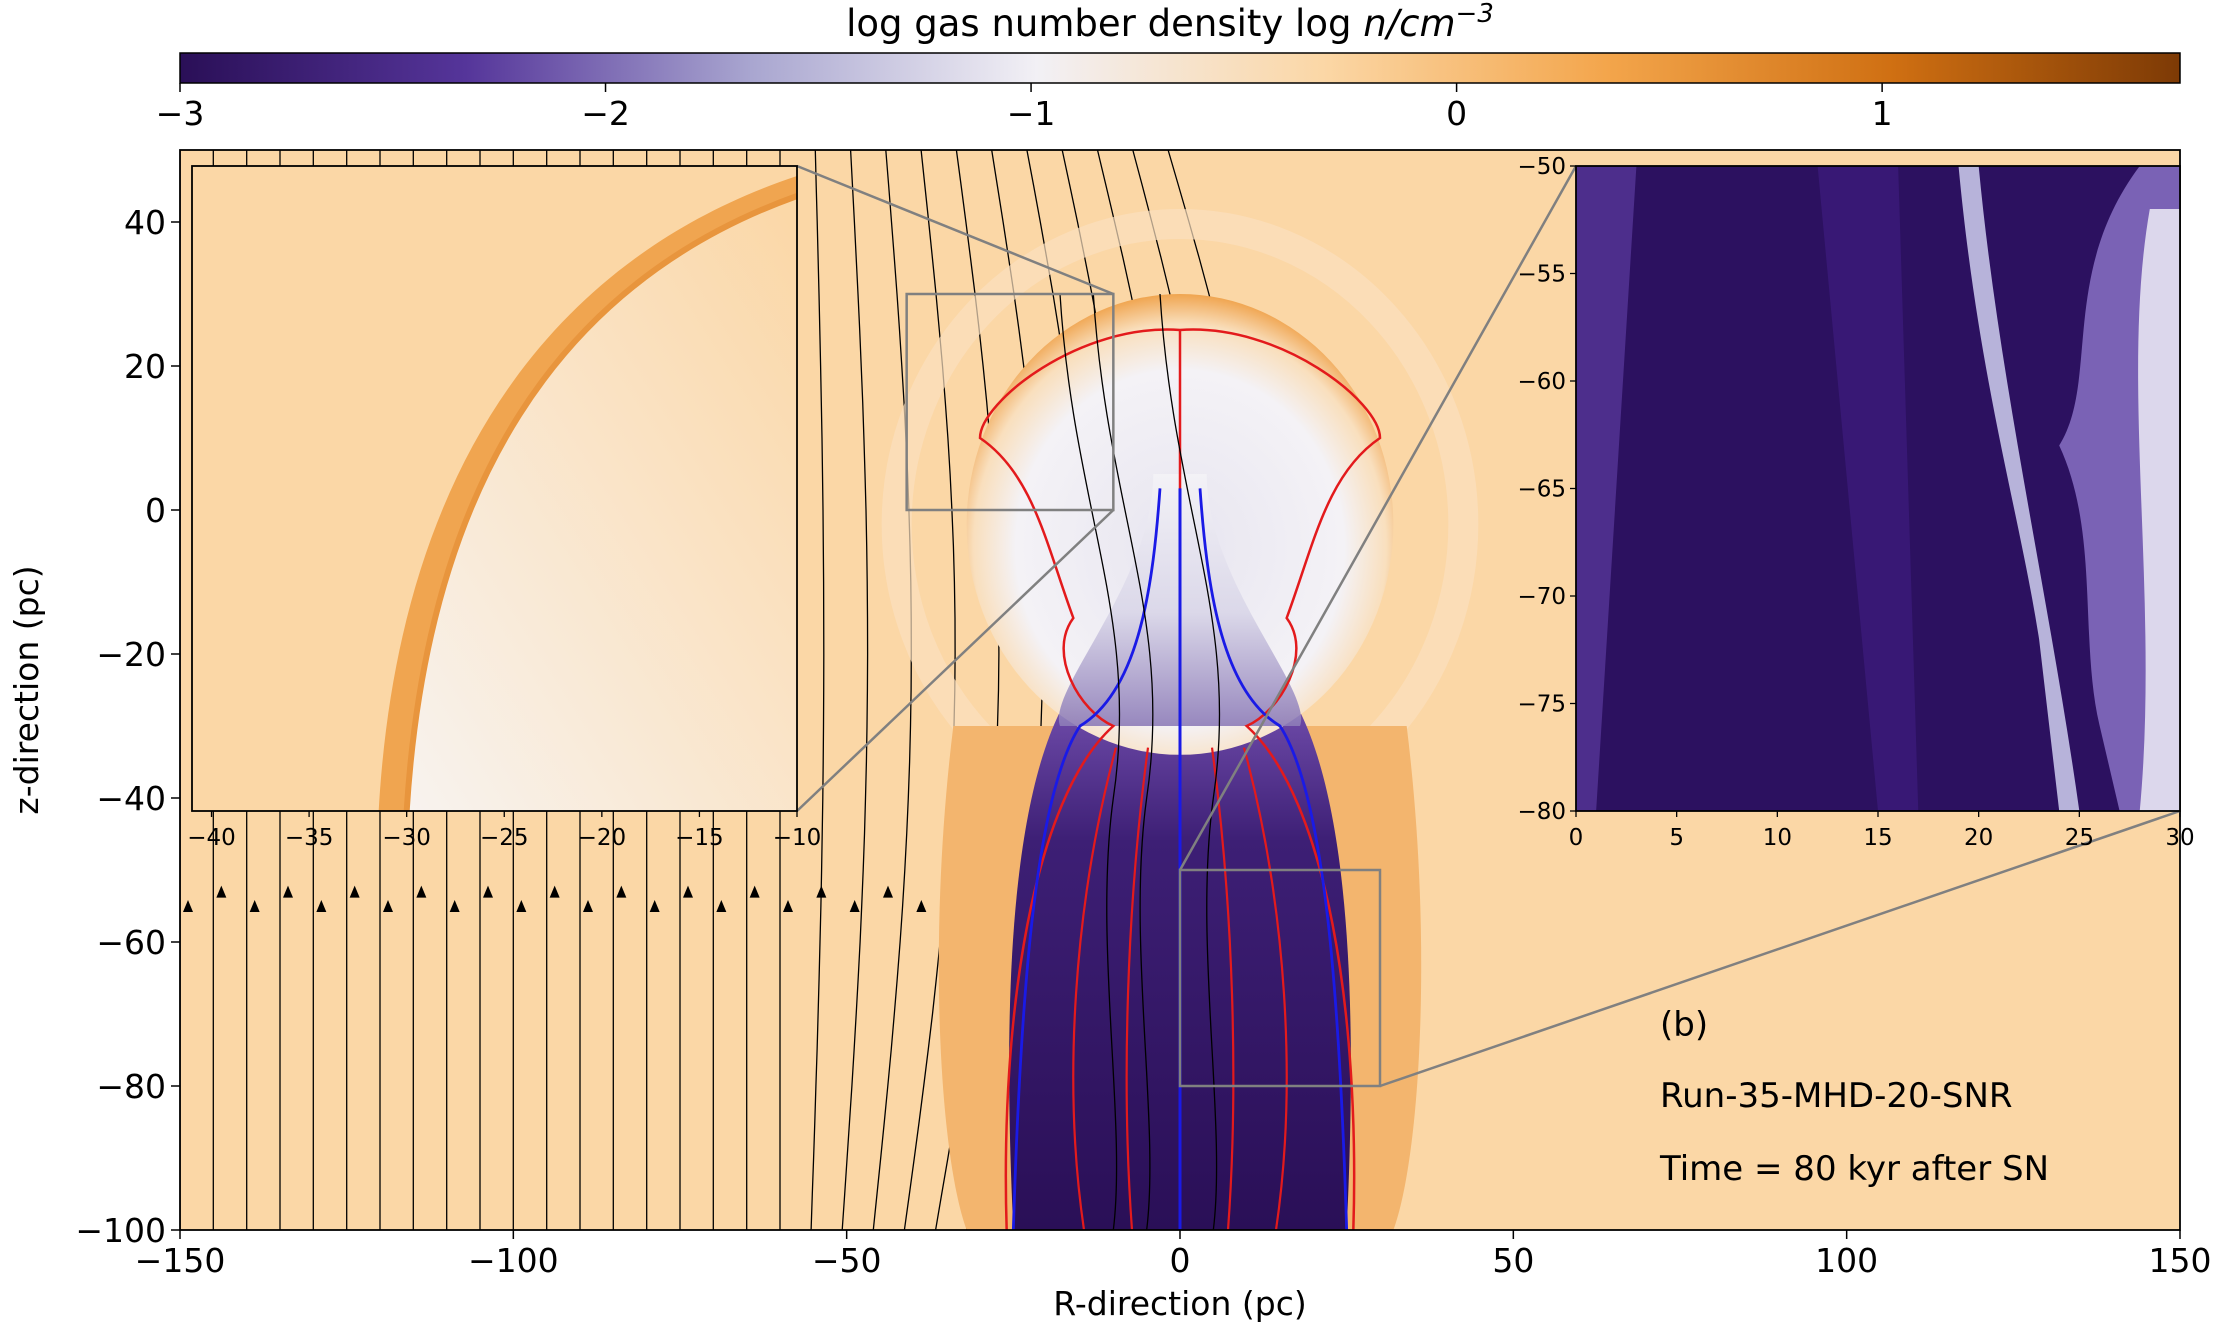  Describe the element at coordinates (1541, 705) in the screenshot. I see `right-inset-y-tick-label: −75` at that location.